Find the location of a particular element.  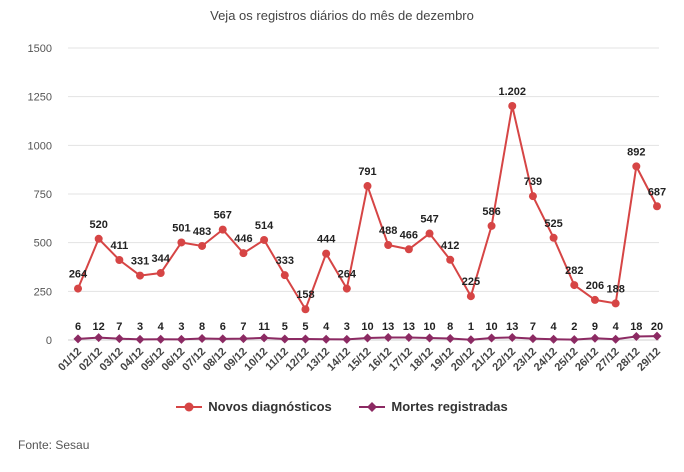

y-tick-label: 750 is located at coordinates (43, 195).